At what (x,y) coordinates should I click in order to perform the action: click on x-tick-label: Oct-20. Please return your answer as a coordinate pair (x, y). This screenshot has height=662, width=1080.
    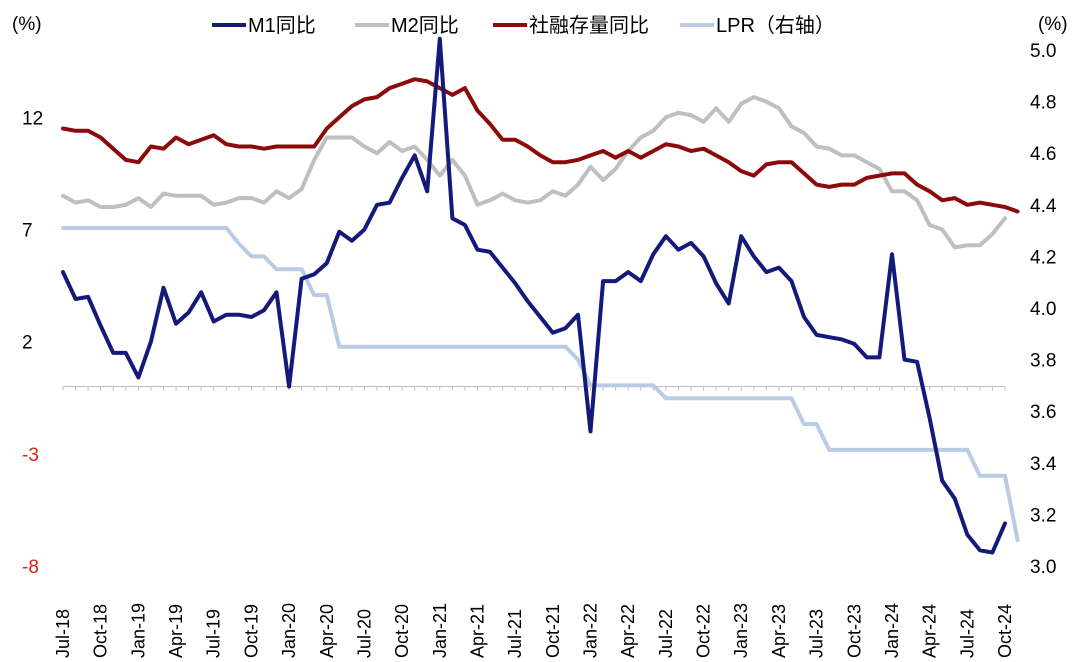
    Looking at the image, I should click on (402, 631).